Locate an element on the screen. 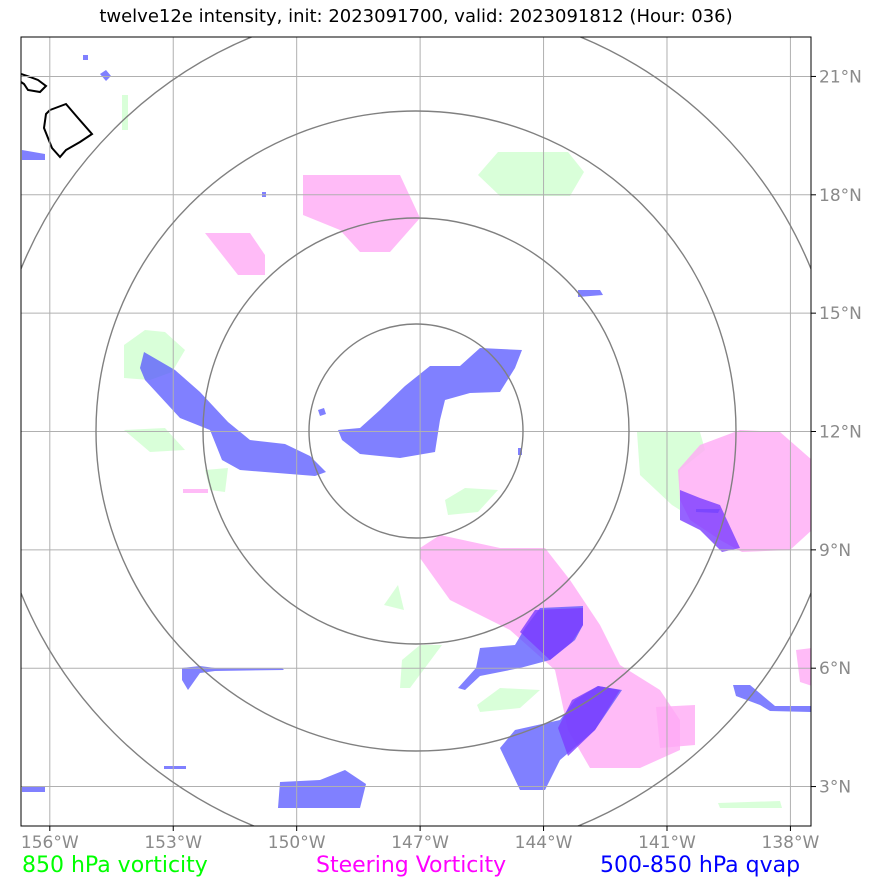 Image resolution: width=879 pixels, height=891 pixels. longitude-axis: 156°W 153°W 150°W 147°W 144°W 141°W 138°W is located at coordinates (420, 839).